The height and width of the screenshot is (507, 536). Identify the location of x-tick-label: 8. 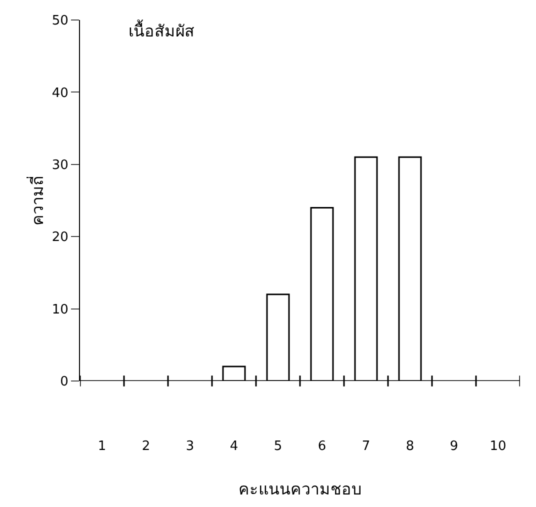
(410, 446).